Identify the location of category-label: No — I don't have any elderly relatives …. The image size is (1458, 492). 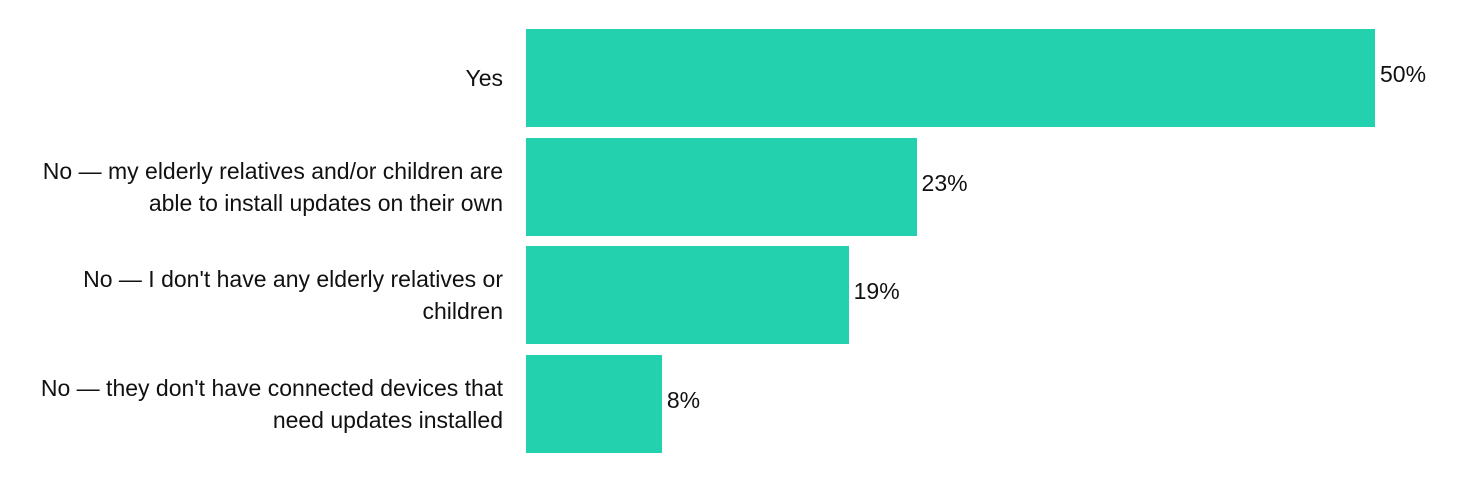
(263, 295).